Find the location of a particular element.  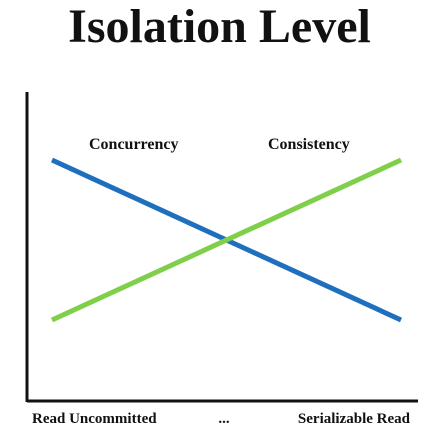

x-tick-label-serializable-read: Serializable Read is located at coordinates (354, 419).